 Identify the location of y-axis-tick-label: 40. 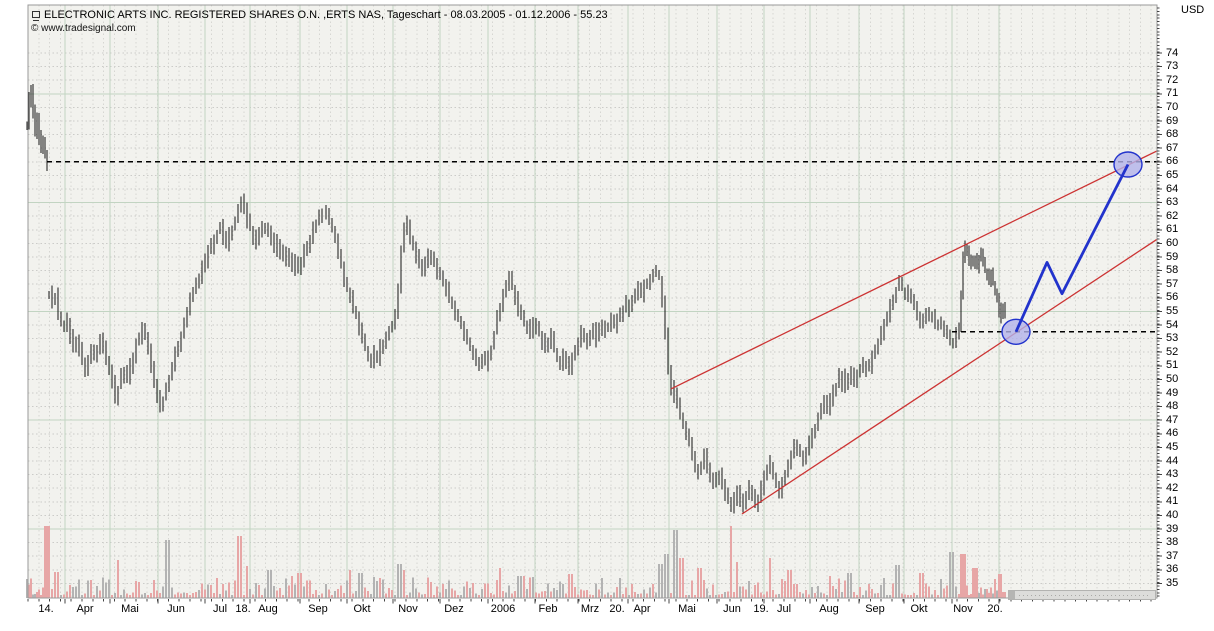
(1172, 514).